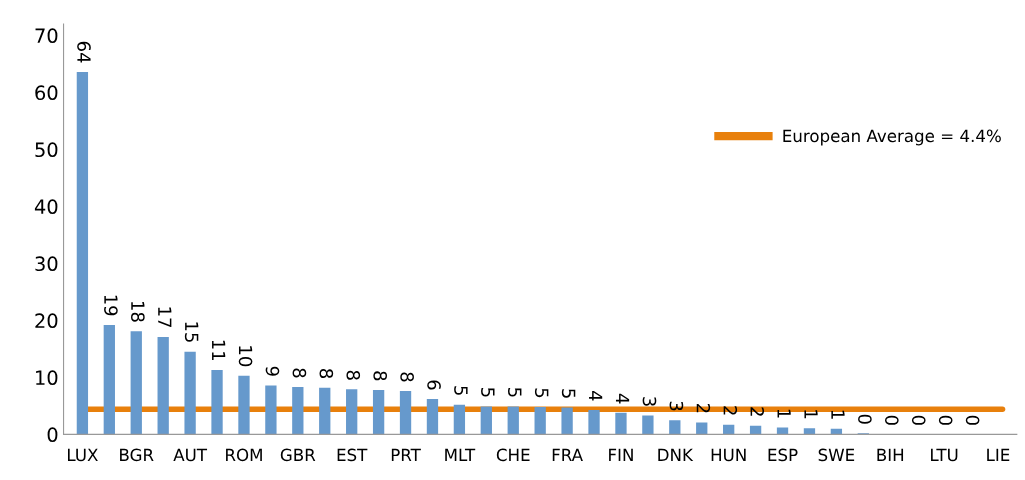 The height and width of the screenshot is (480, 1025). I want to click on data-label: 64, so click(84, 52).